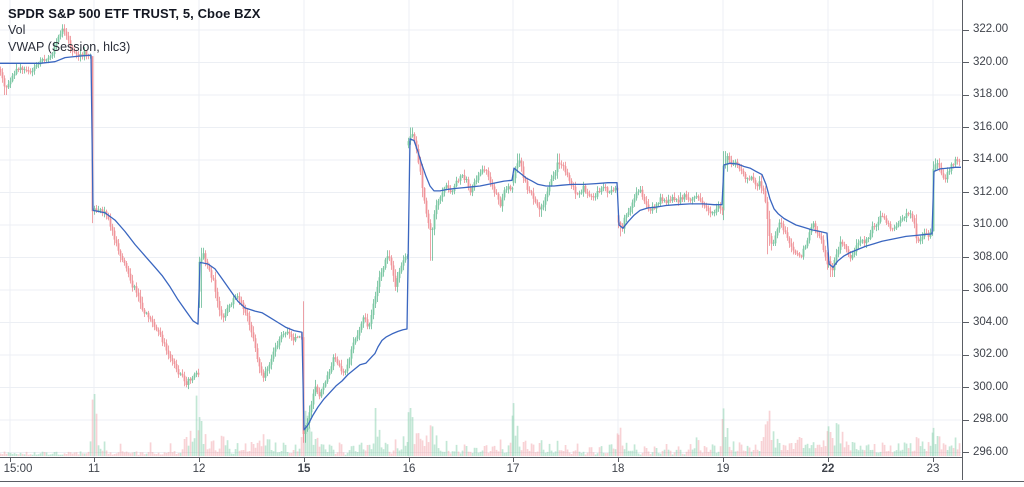  What do you see at coordinates (991, 256) in the screenshot?
I see `price-tick-label: 308.00` at bounding box center [991, 256].